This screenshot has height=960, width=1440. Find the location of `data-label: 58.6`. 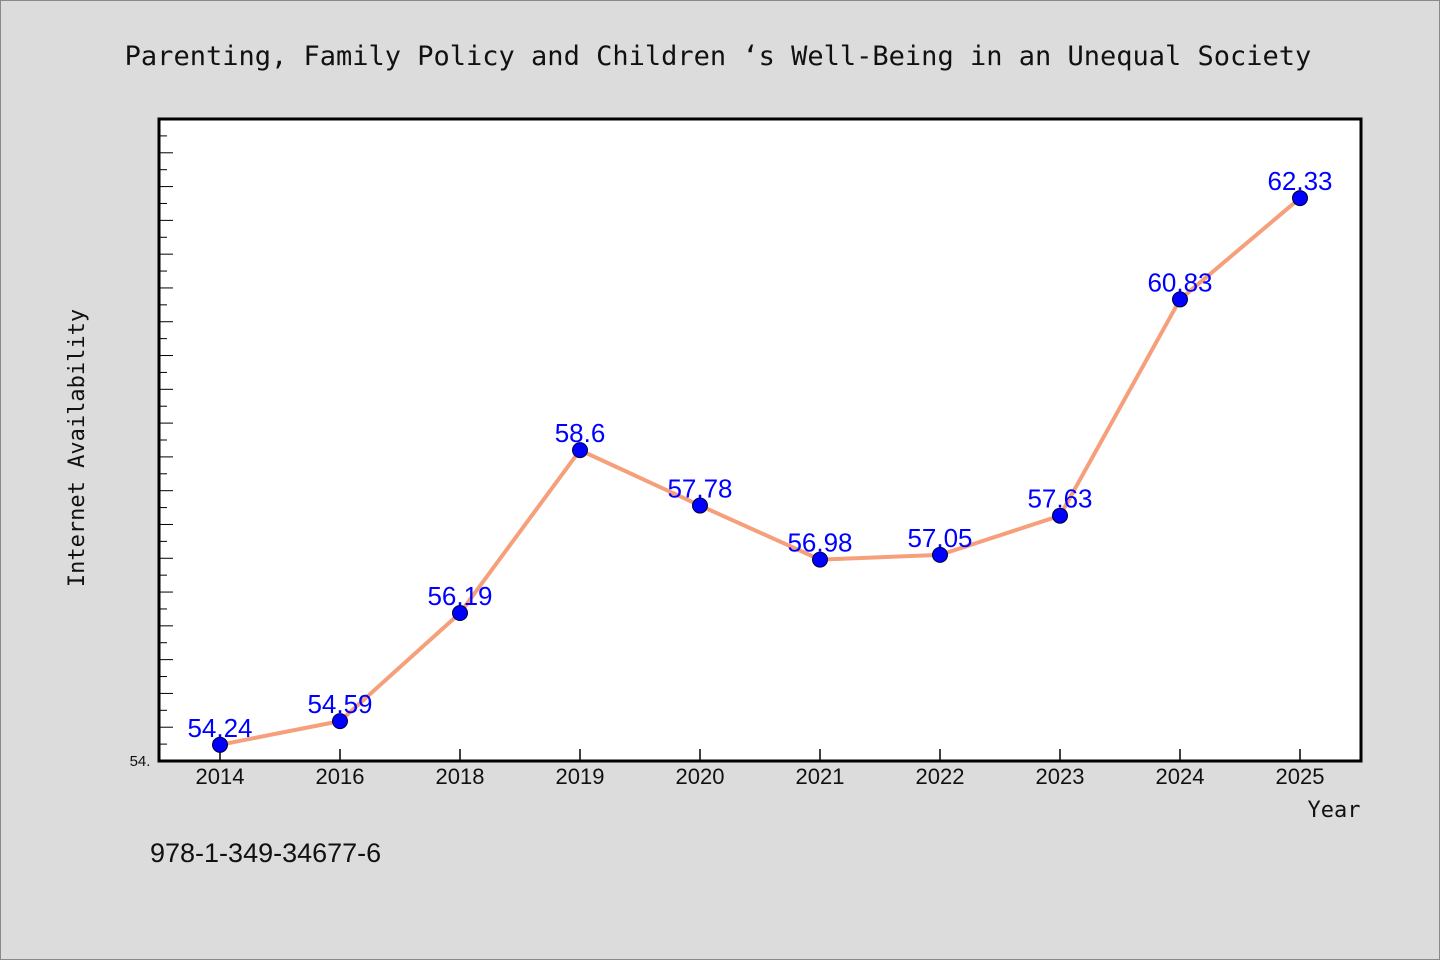

data-label: 58.6 is located at coordinates (580, 433).